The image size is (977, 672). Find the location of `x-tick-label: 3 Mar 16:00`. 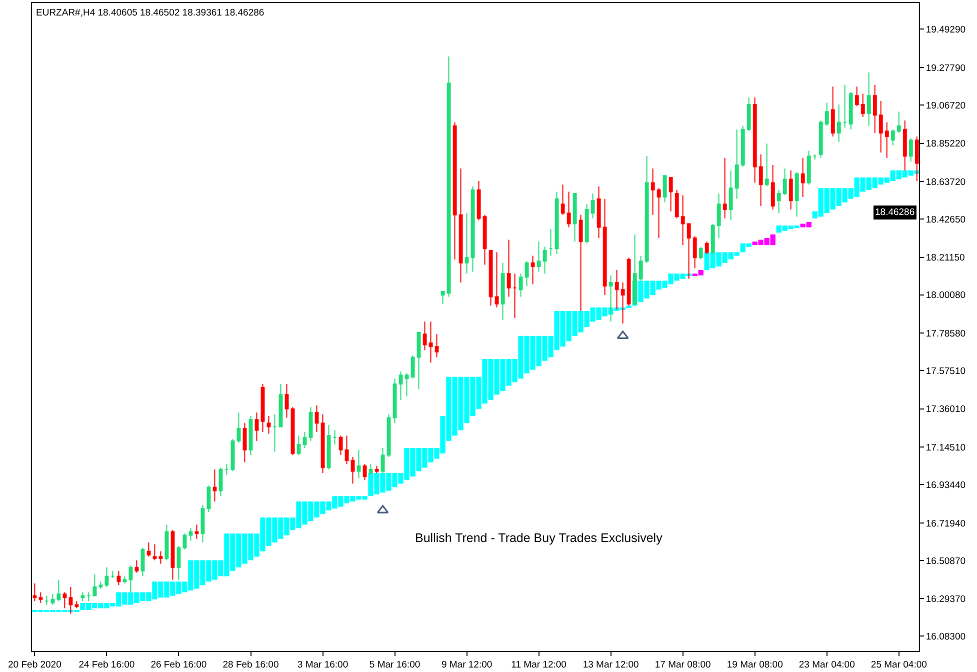

x-tick-label: 3 Mar 16:00 is located at coordinates (322, 664).